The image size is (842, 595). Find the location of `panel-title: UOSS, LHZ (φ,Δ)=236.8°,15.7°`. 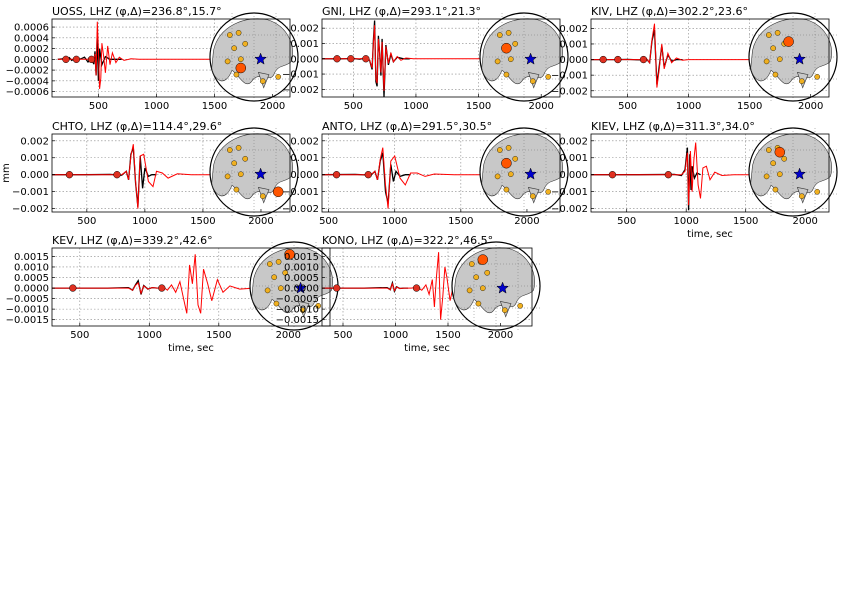

panel-title: UOSS, LHZ (φ,Δ)=236.8°,15.7° is located at coordinates (137, 11).